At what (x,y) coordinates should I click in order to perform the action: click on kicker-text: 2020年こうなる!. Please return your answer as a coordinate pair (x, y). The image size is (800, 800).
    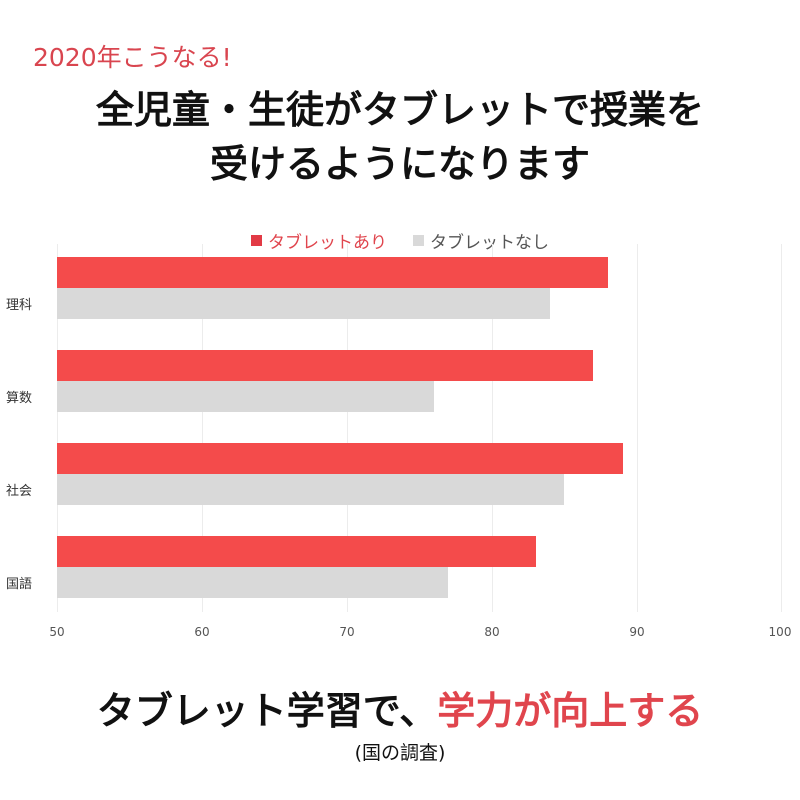
    Looking at the image, I should click on (132, 57).